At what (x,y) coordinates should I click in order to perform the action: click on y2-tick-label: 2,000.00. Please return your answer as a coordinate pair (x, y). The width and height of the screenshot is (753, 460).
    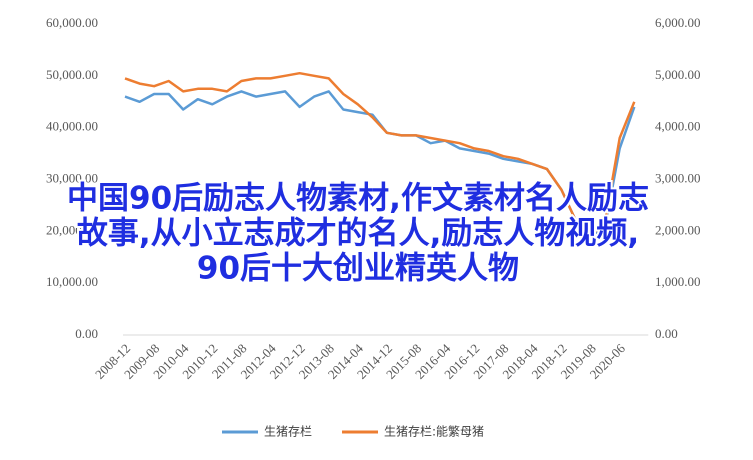
    Looking at the image, I should click on (678, 229).